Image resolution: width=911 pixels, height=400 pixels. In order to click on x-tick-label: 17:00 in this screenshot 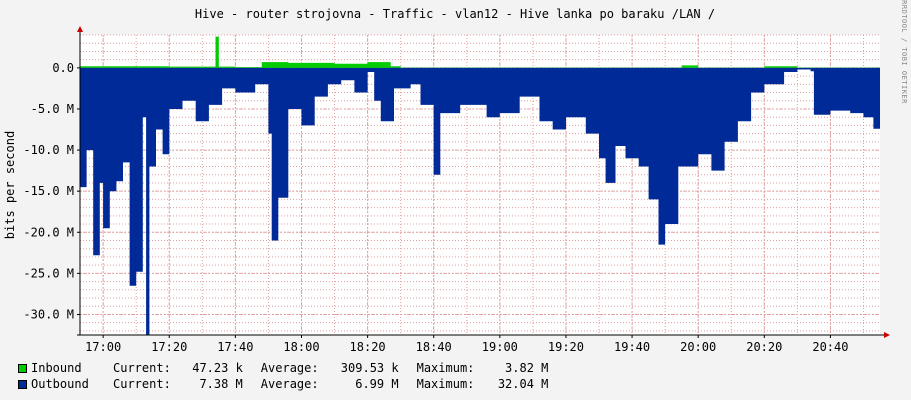, I will do `click(103, 347)`.